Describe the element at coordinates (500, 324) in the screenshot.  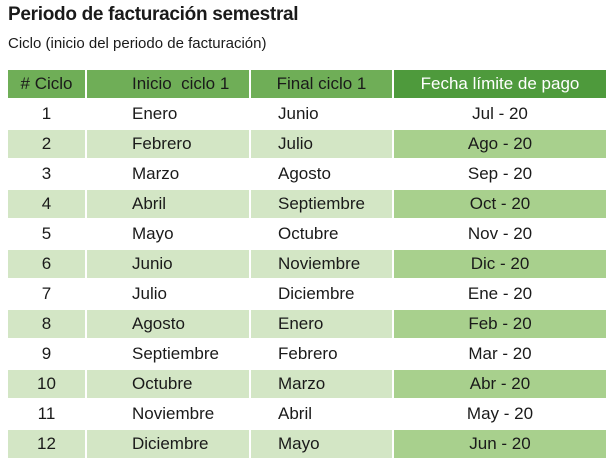
I see `cell-payment-due: Feb - 20` at that location.